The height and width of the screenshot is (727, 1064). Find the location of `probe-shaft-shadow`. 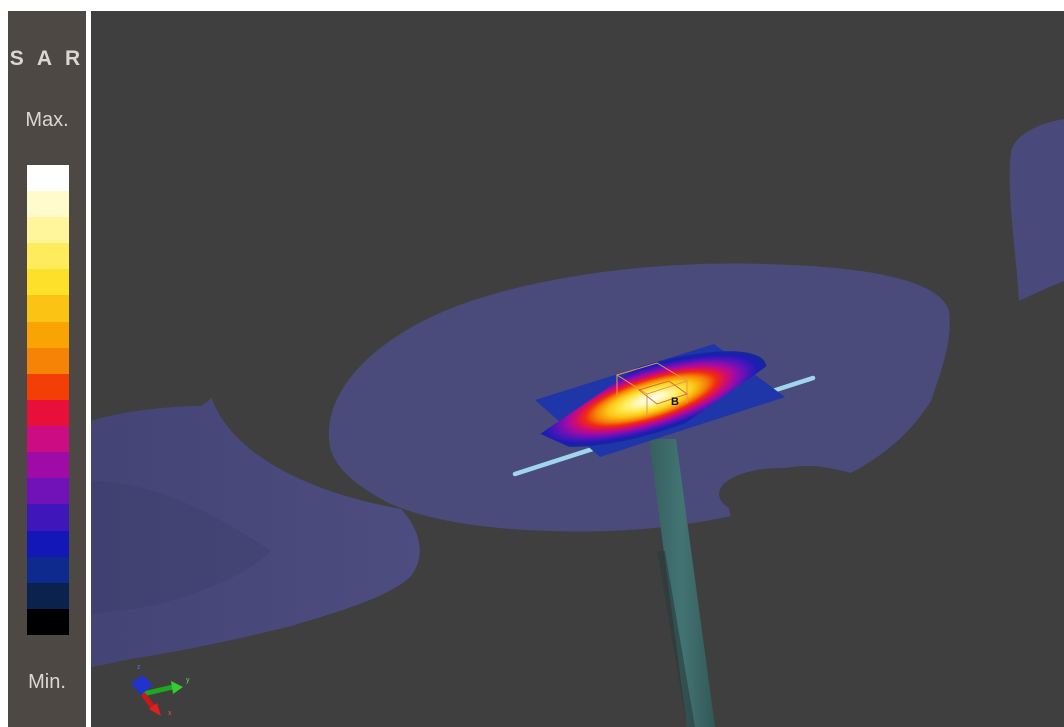

probe-shaft-shadow is located at coordinates (676, 639).